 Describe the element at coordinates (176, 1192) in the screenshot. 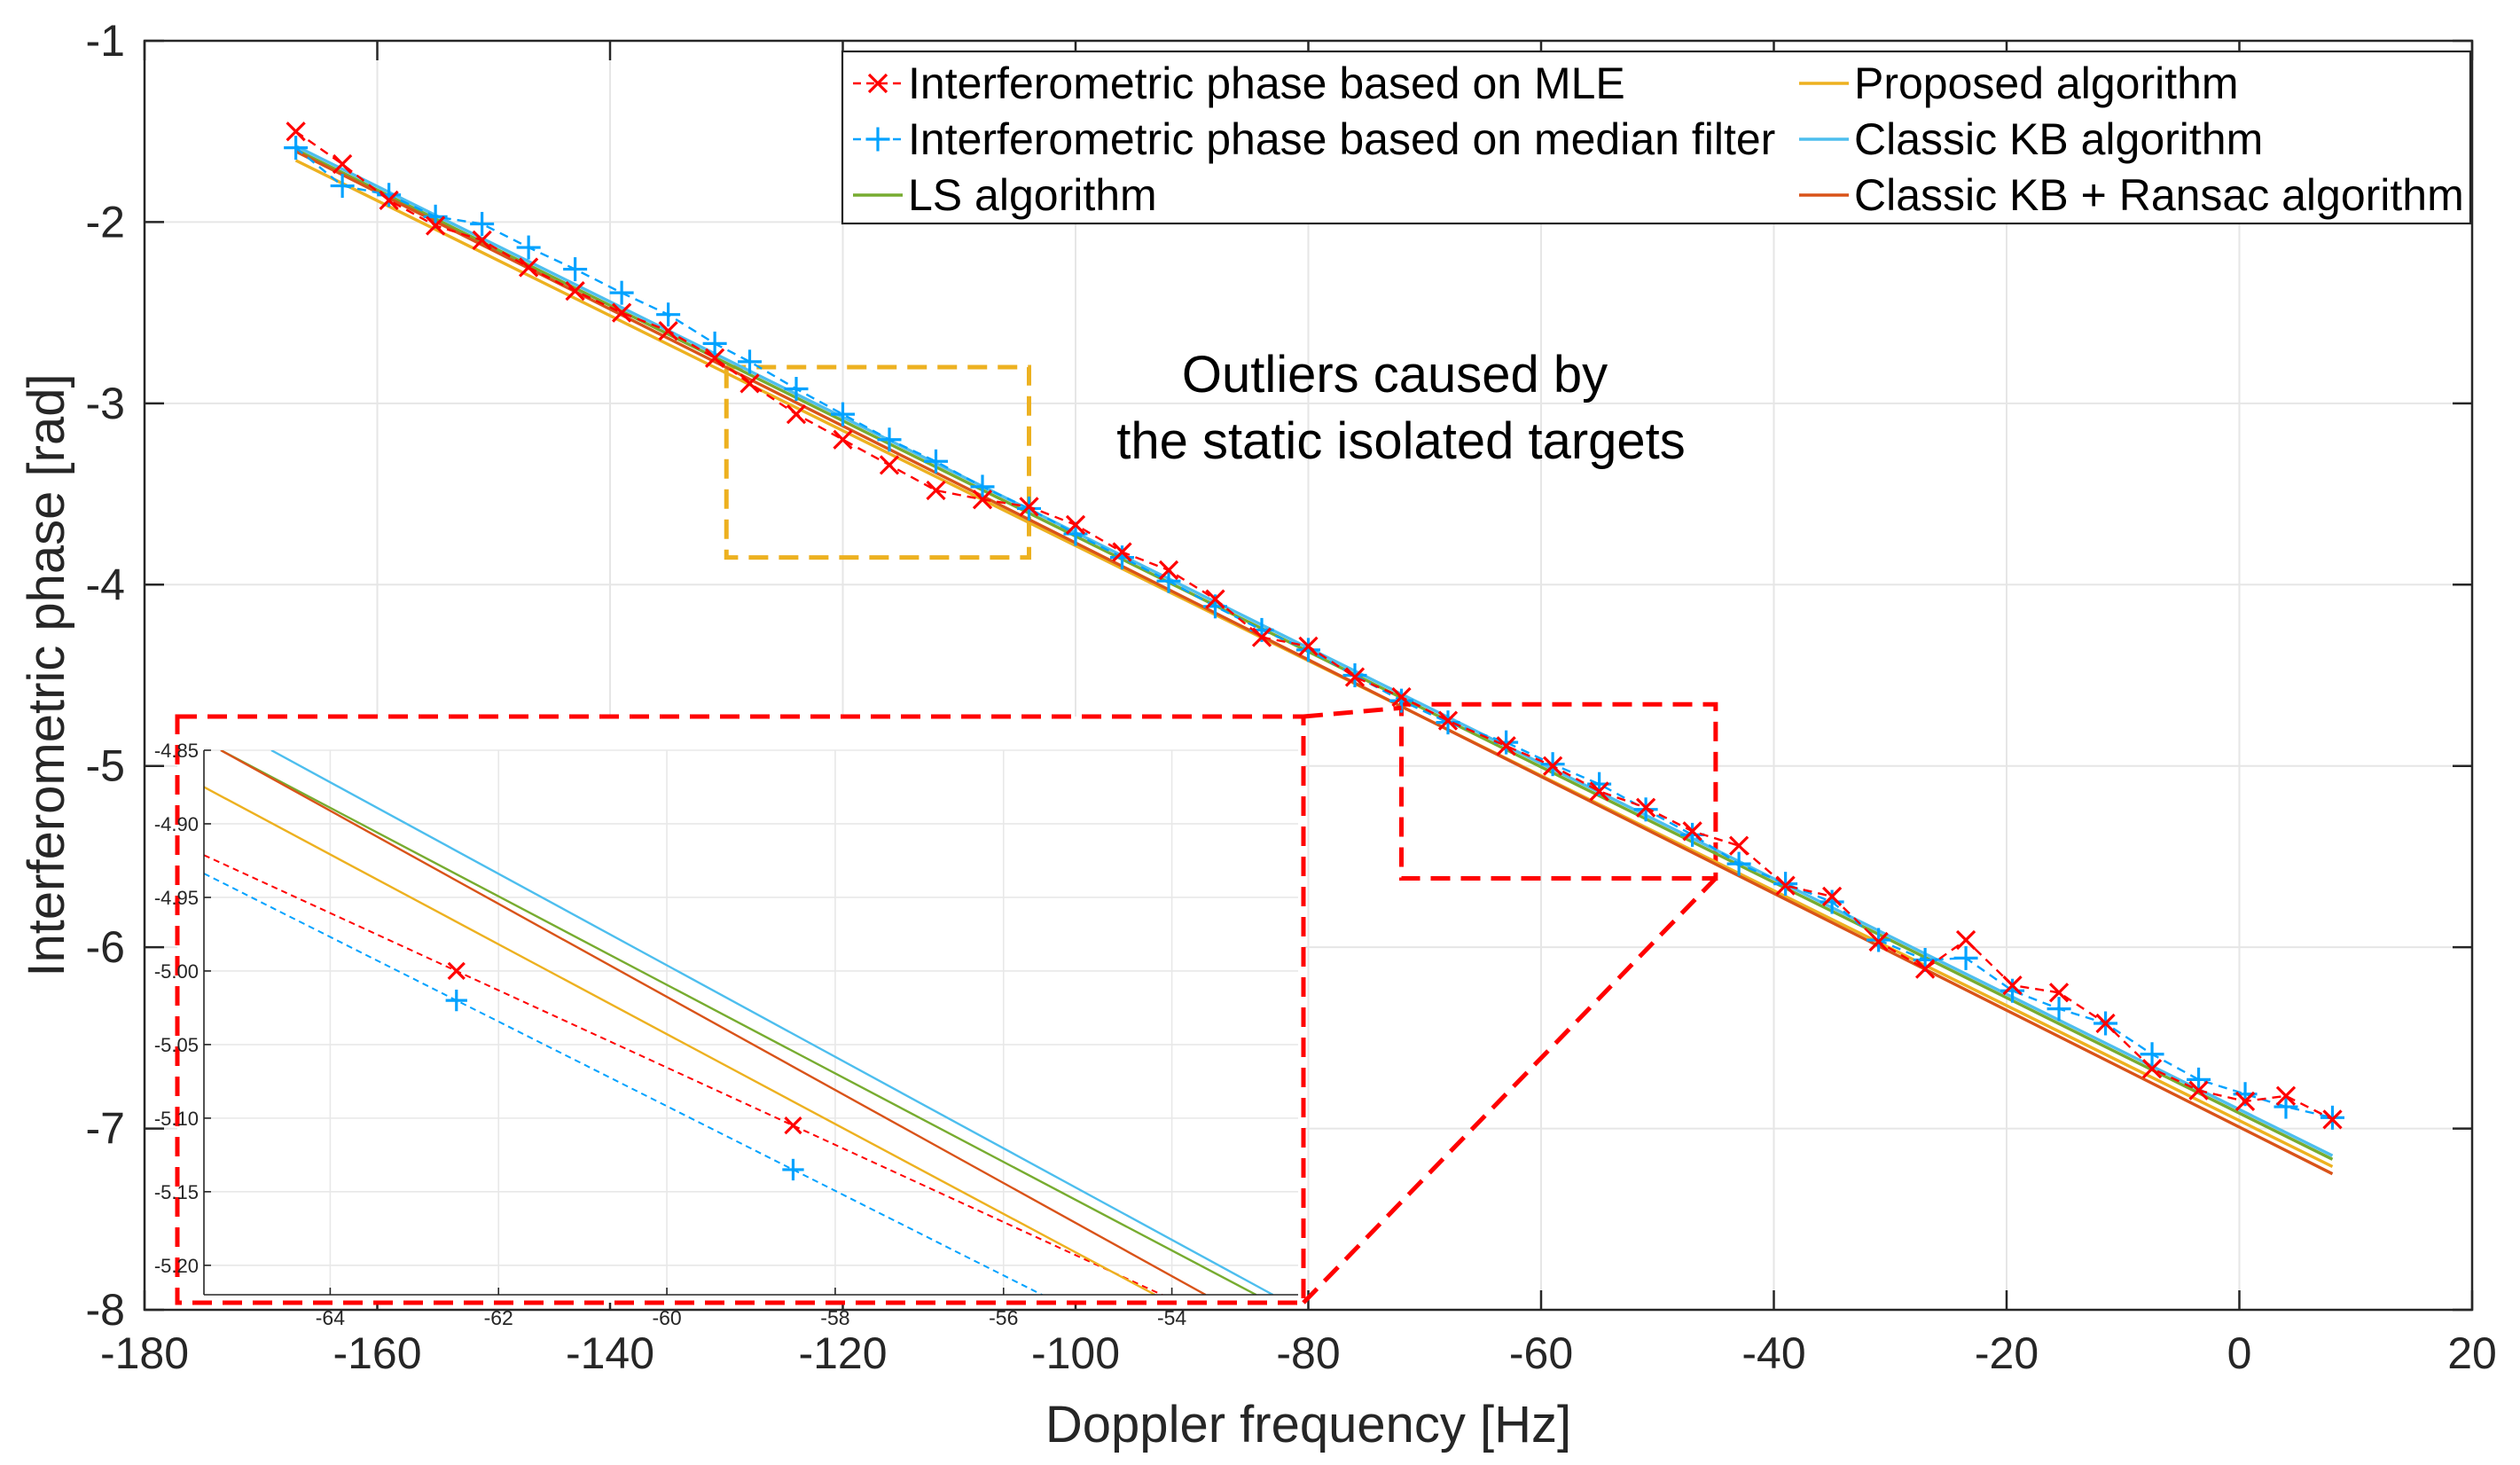

I see `inset-y-tick-label: -5.15` at that location.